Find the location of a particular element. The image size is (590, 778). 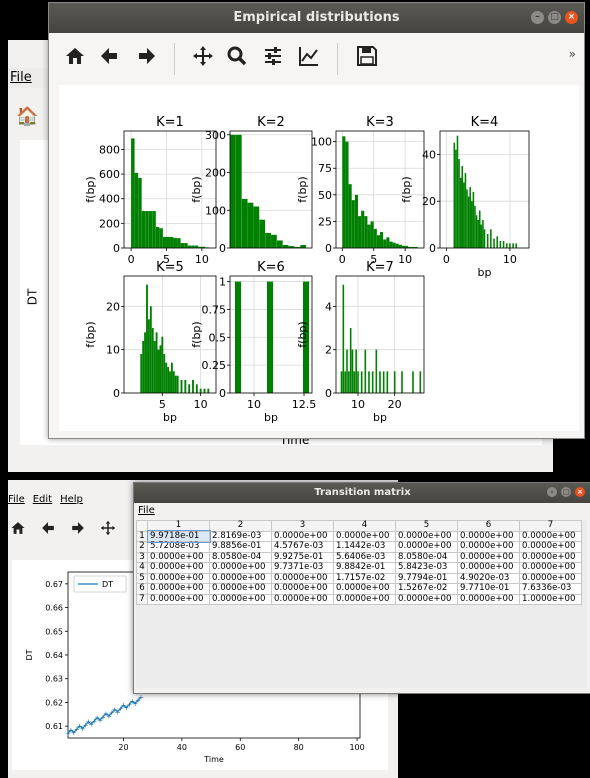

window-titlebar: Empirical distributions – □ × is located at coordinates (316, 18).